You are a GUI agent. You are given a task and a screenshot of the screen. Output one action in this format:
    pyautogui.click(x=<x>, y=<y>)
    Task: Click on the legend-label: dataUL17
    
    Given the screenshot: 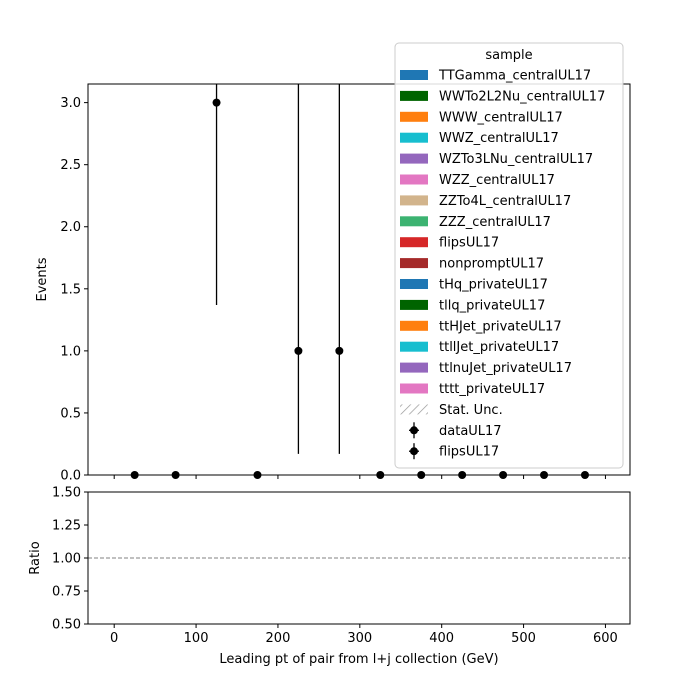 What is the action you would take?
    pyautogui.click(x=470, y=431)
    